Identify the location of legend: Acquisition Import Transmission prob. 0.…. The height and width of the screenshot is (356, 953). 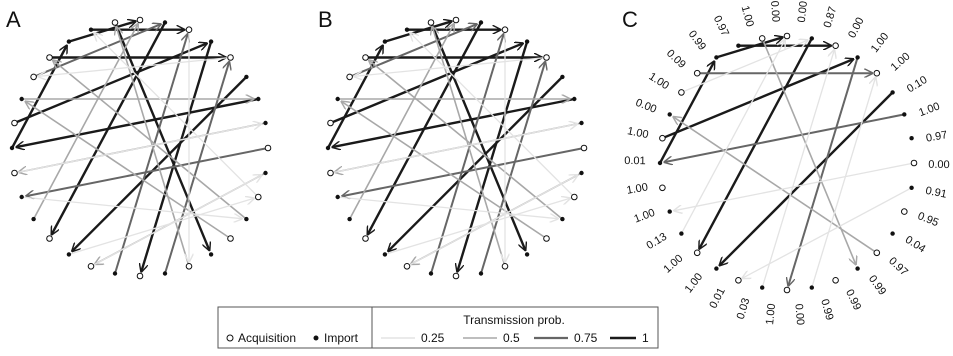
(438, 327).